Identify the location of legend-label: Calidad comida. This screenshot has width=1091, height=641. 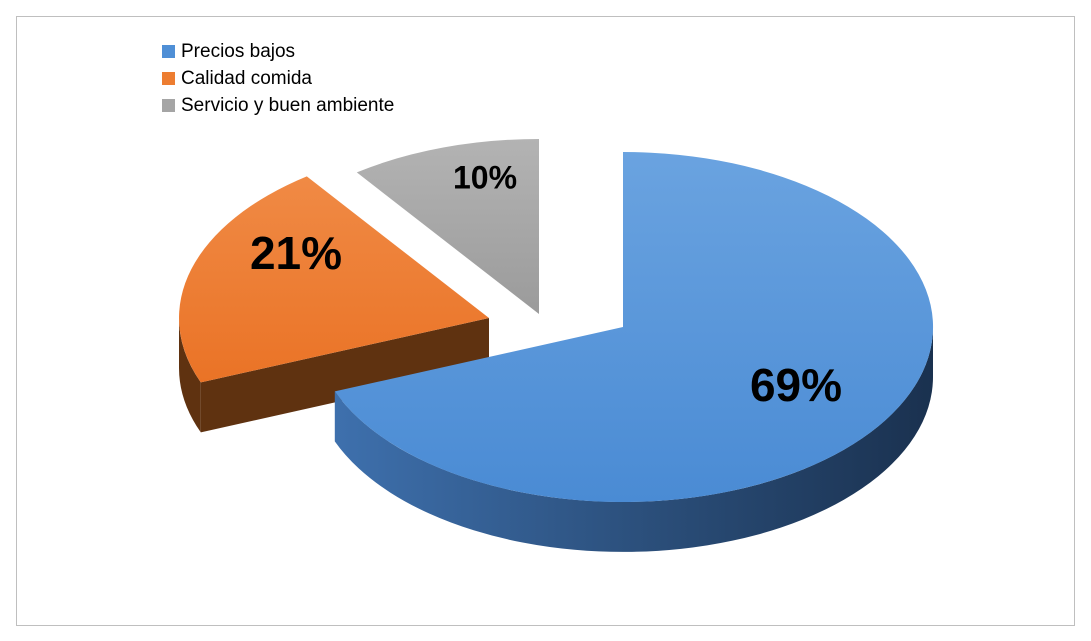
(246, 78).